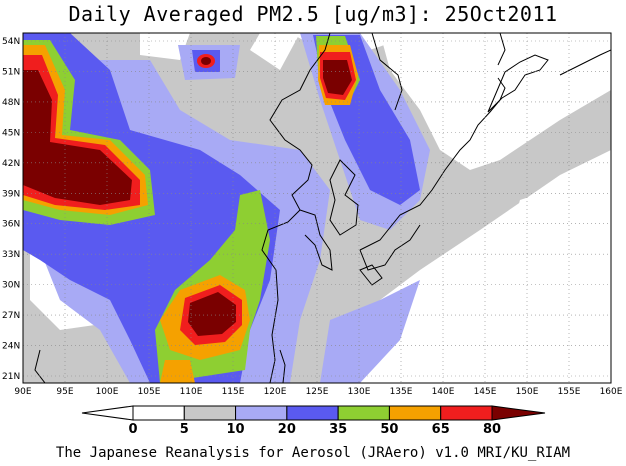 This screenshot has height=466, width=626. Describe the element at coordinates (22, 392) in the screenshot. I see `lon-label: 90E` at that location.